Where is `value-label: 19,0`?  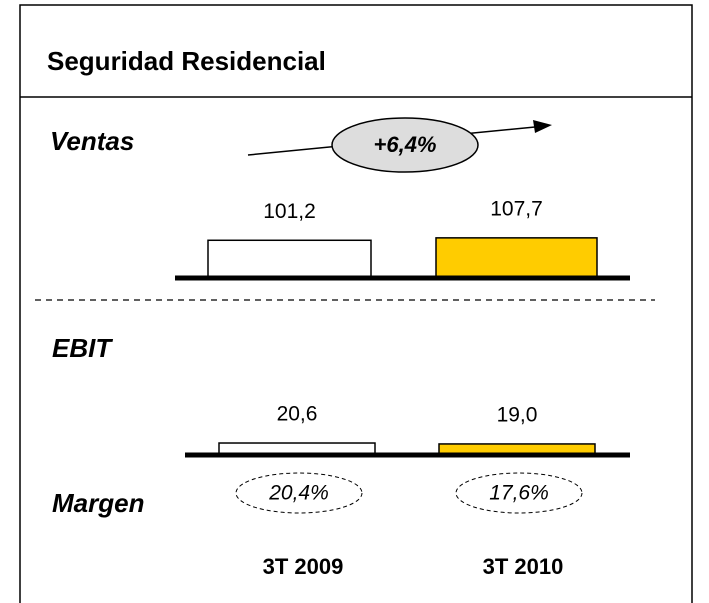
value-label: 19,0 is located at coordinates (517, 414).